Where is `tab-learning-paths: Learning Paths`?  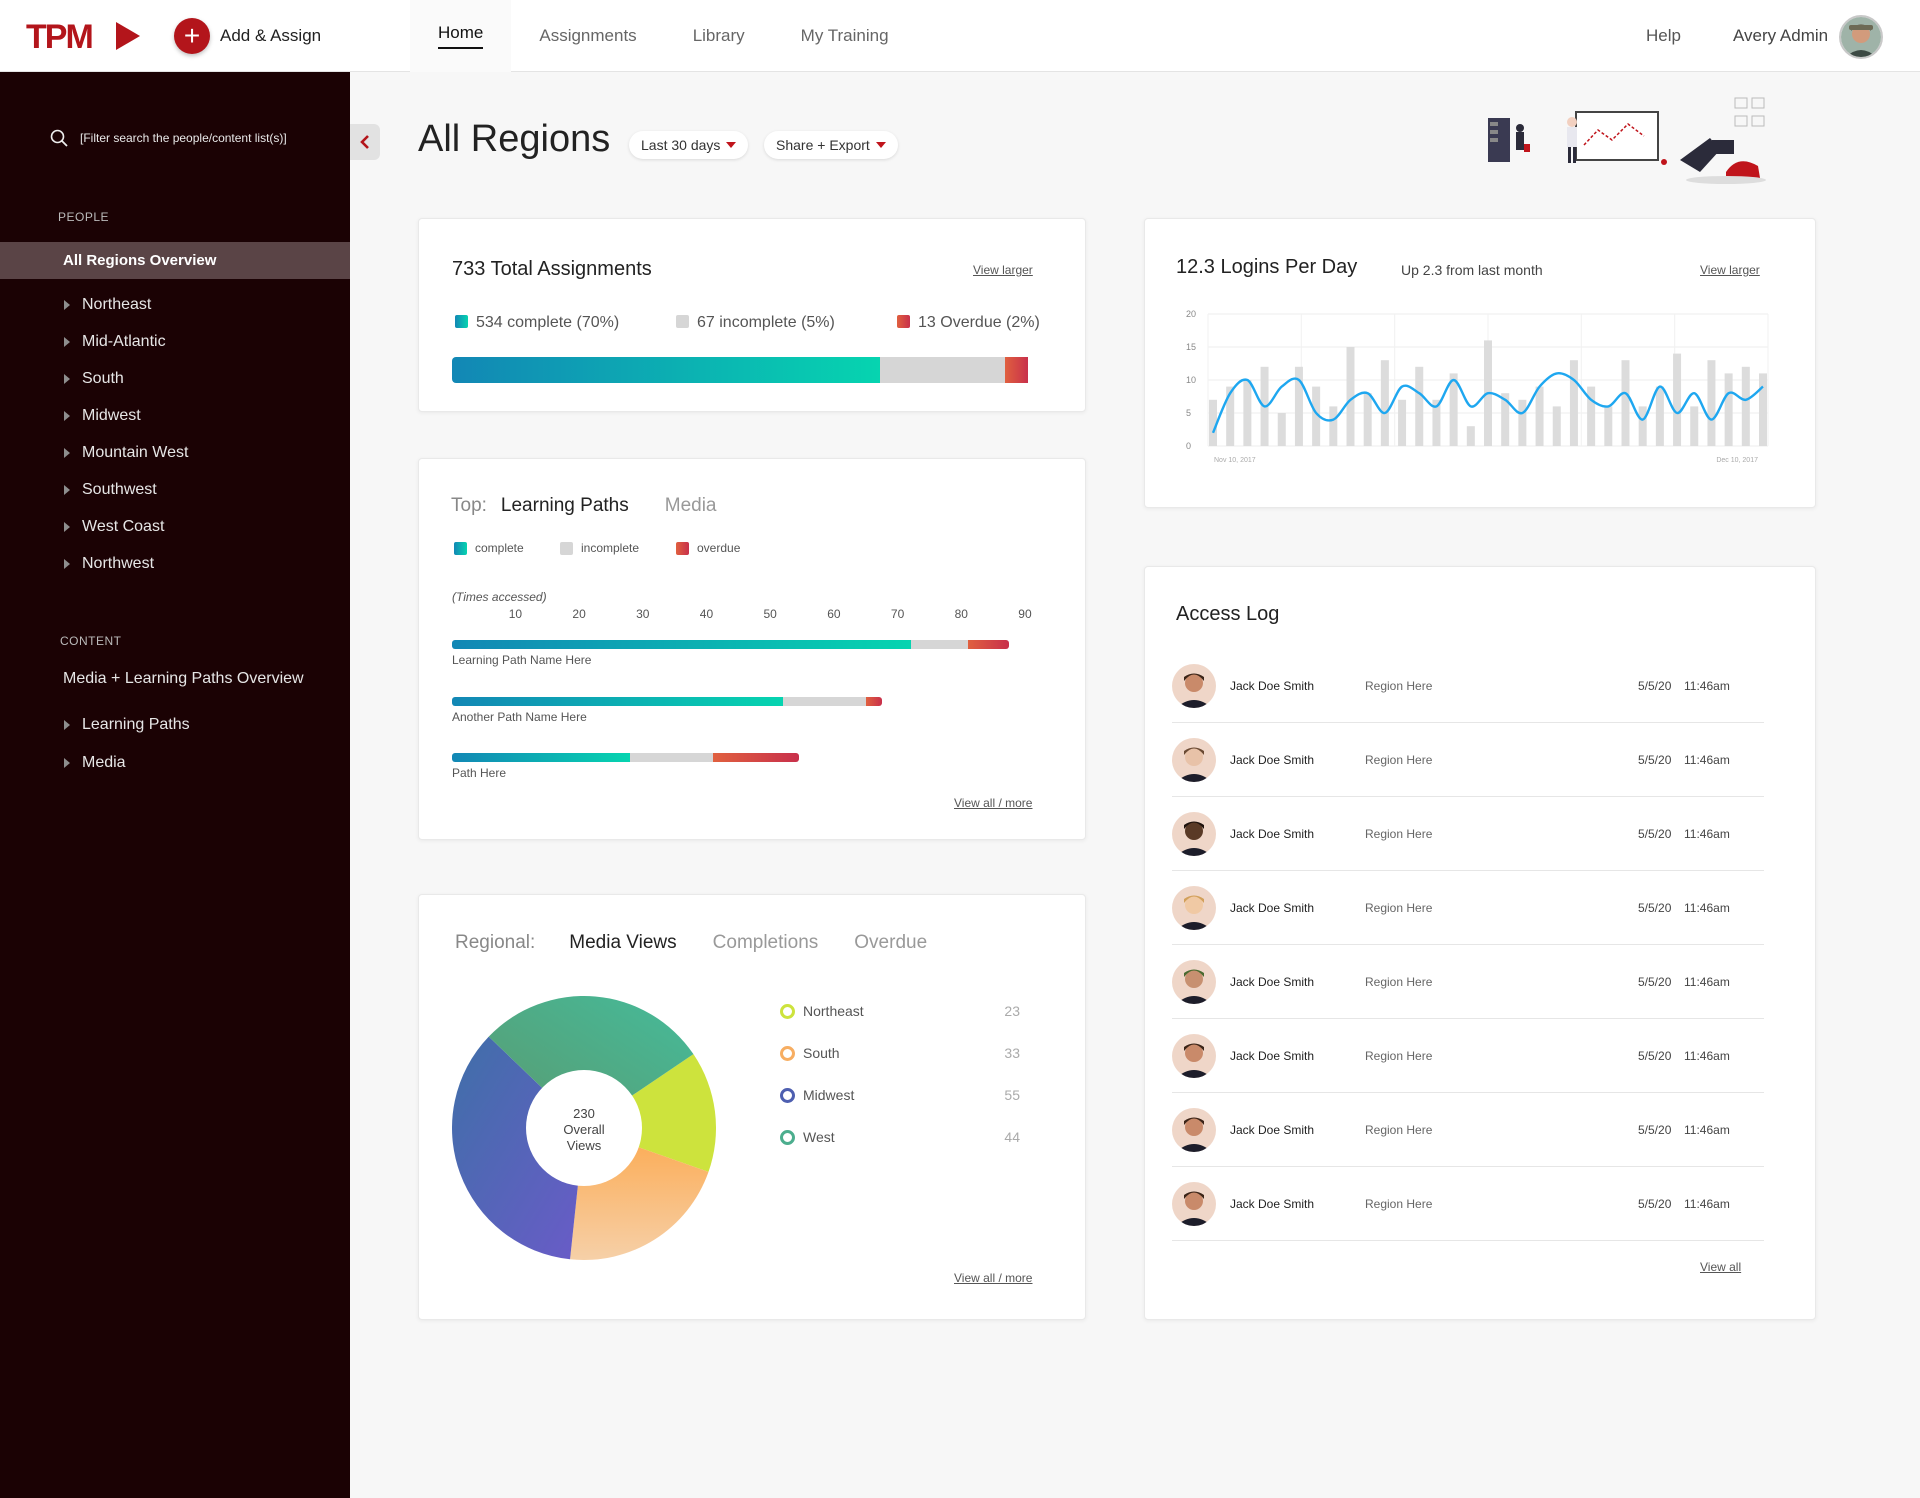
tab-learning-paths: Learning Paths is located at coordinates (564, 505).